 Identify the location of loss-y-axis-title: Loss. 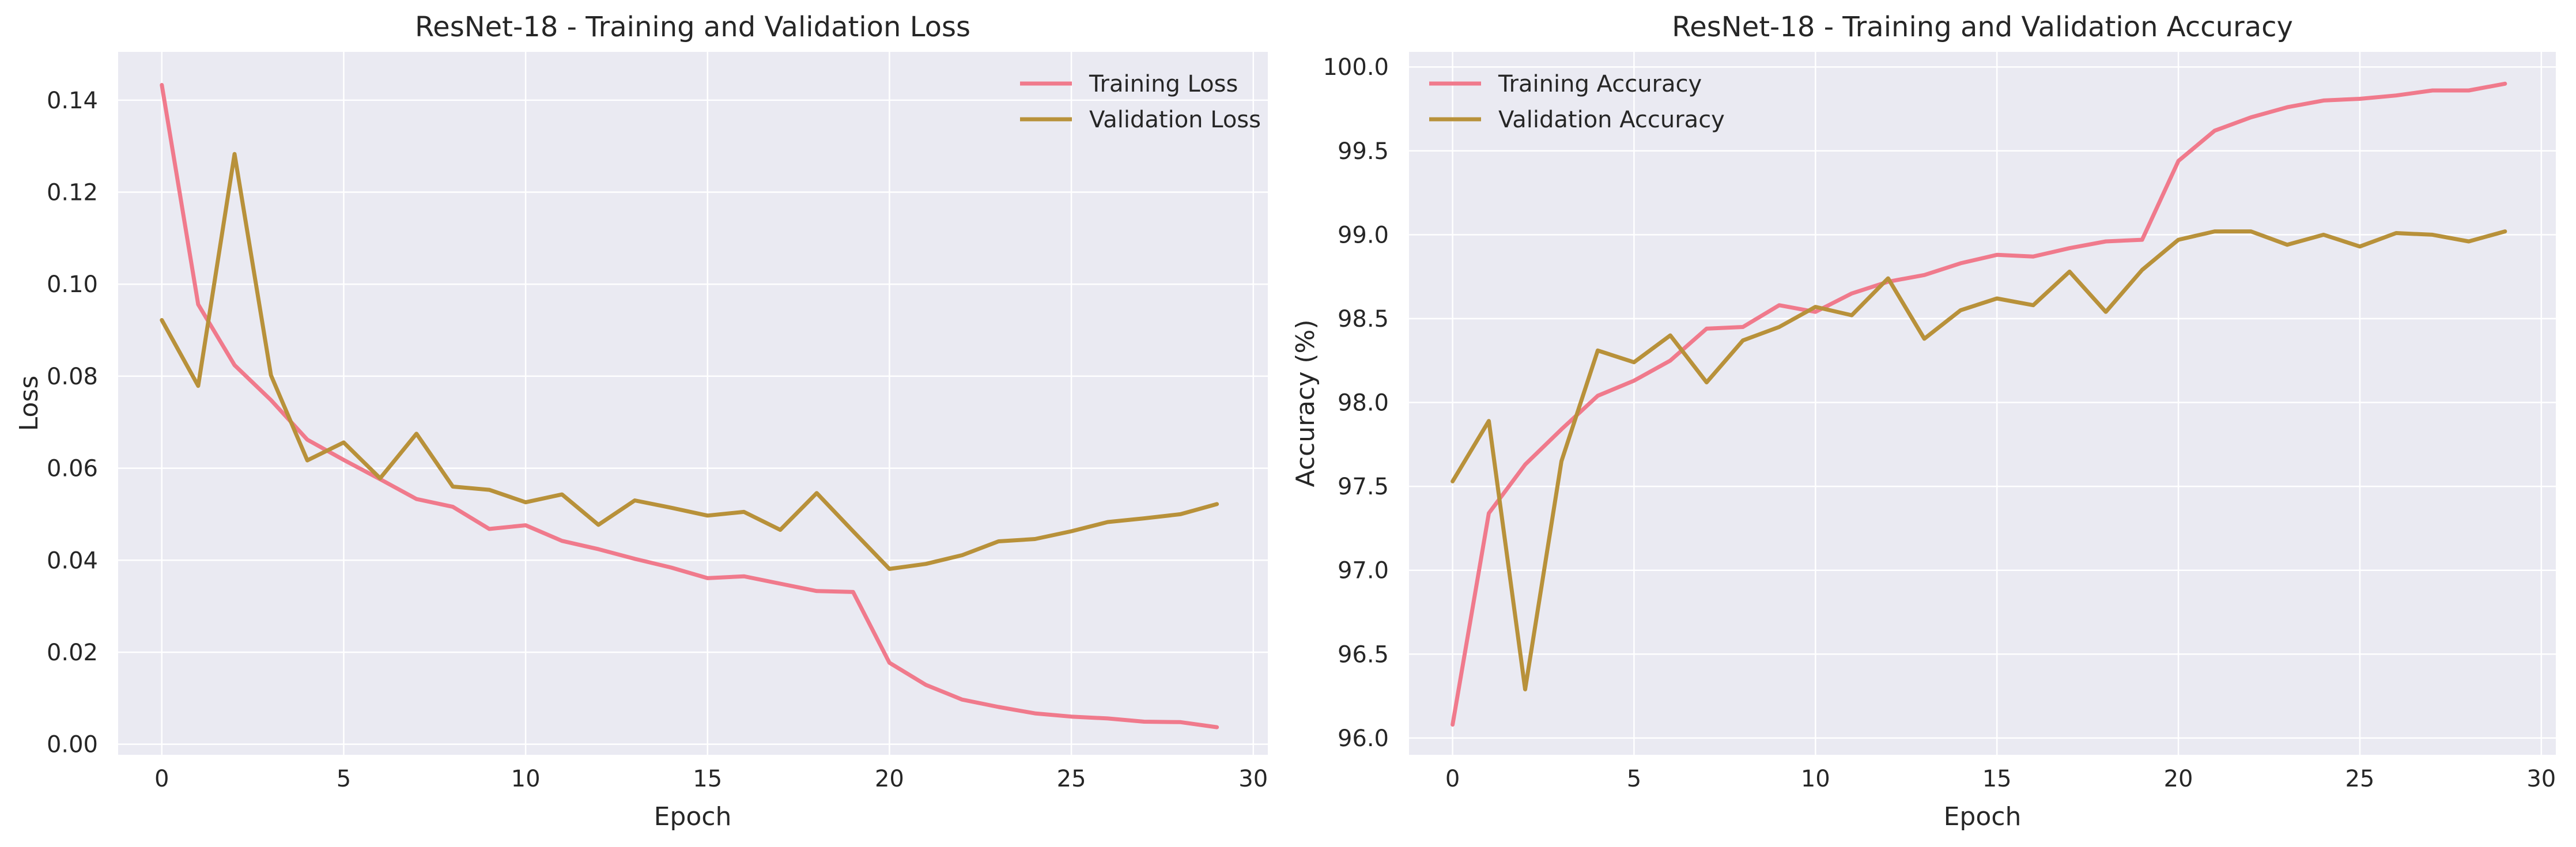
(29, 404).